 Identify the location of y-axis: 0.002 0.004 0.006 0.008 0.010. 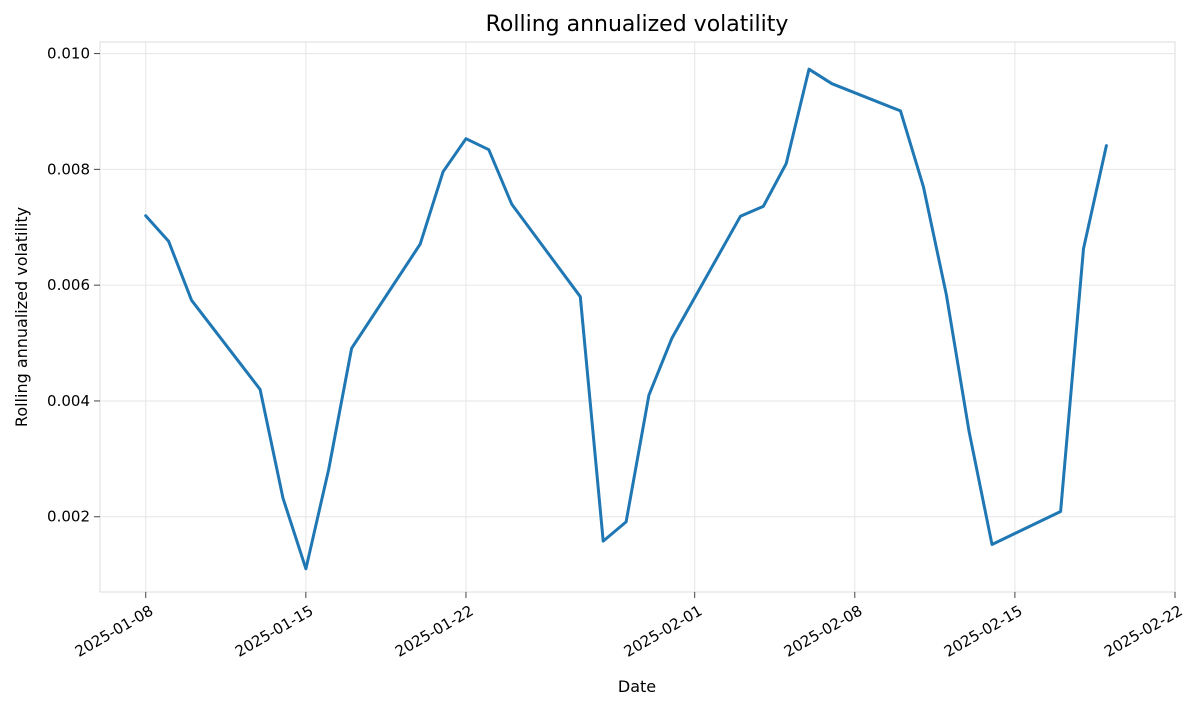
(73, 285).